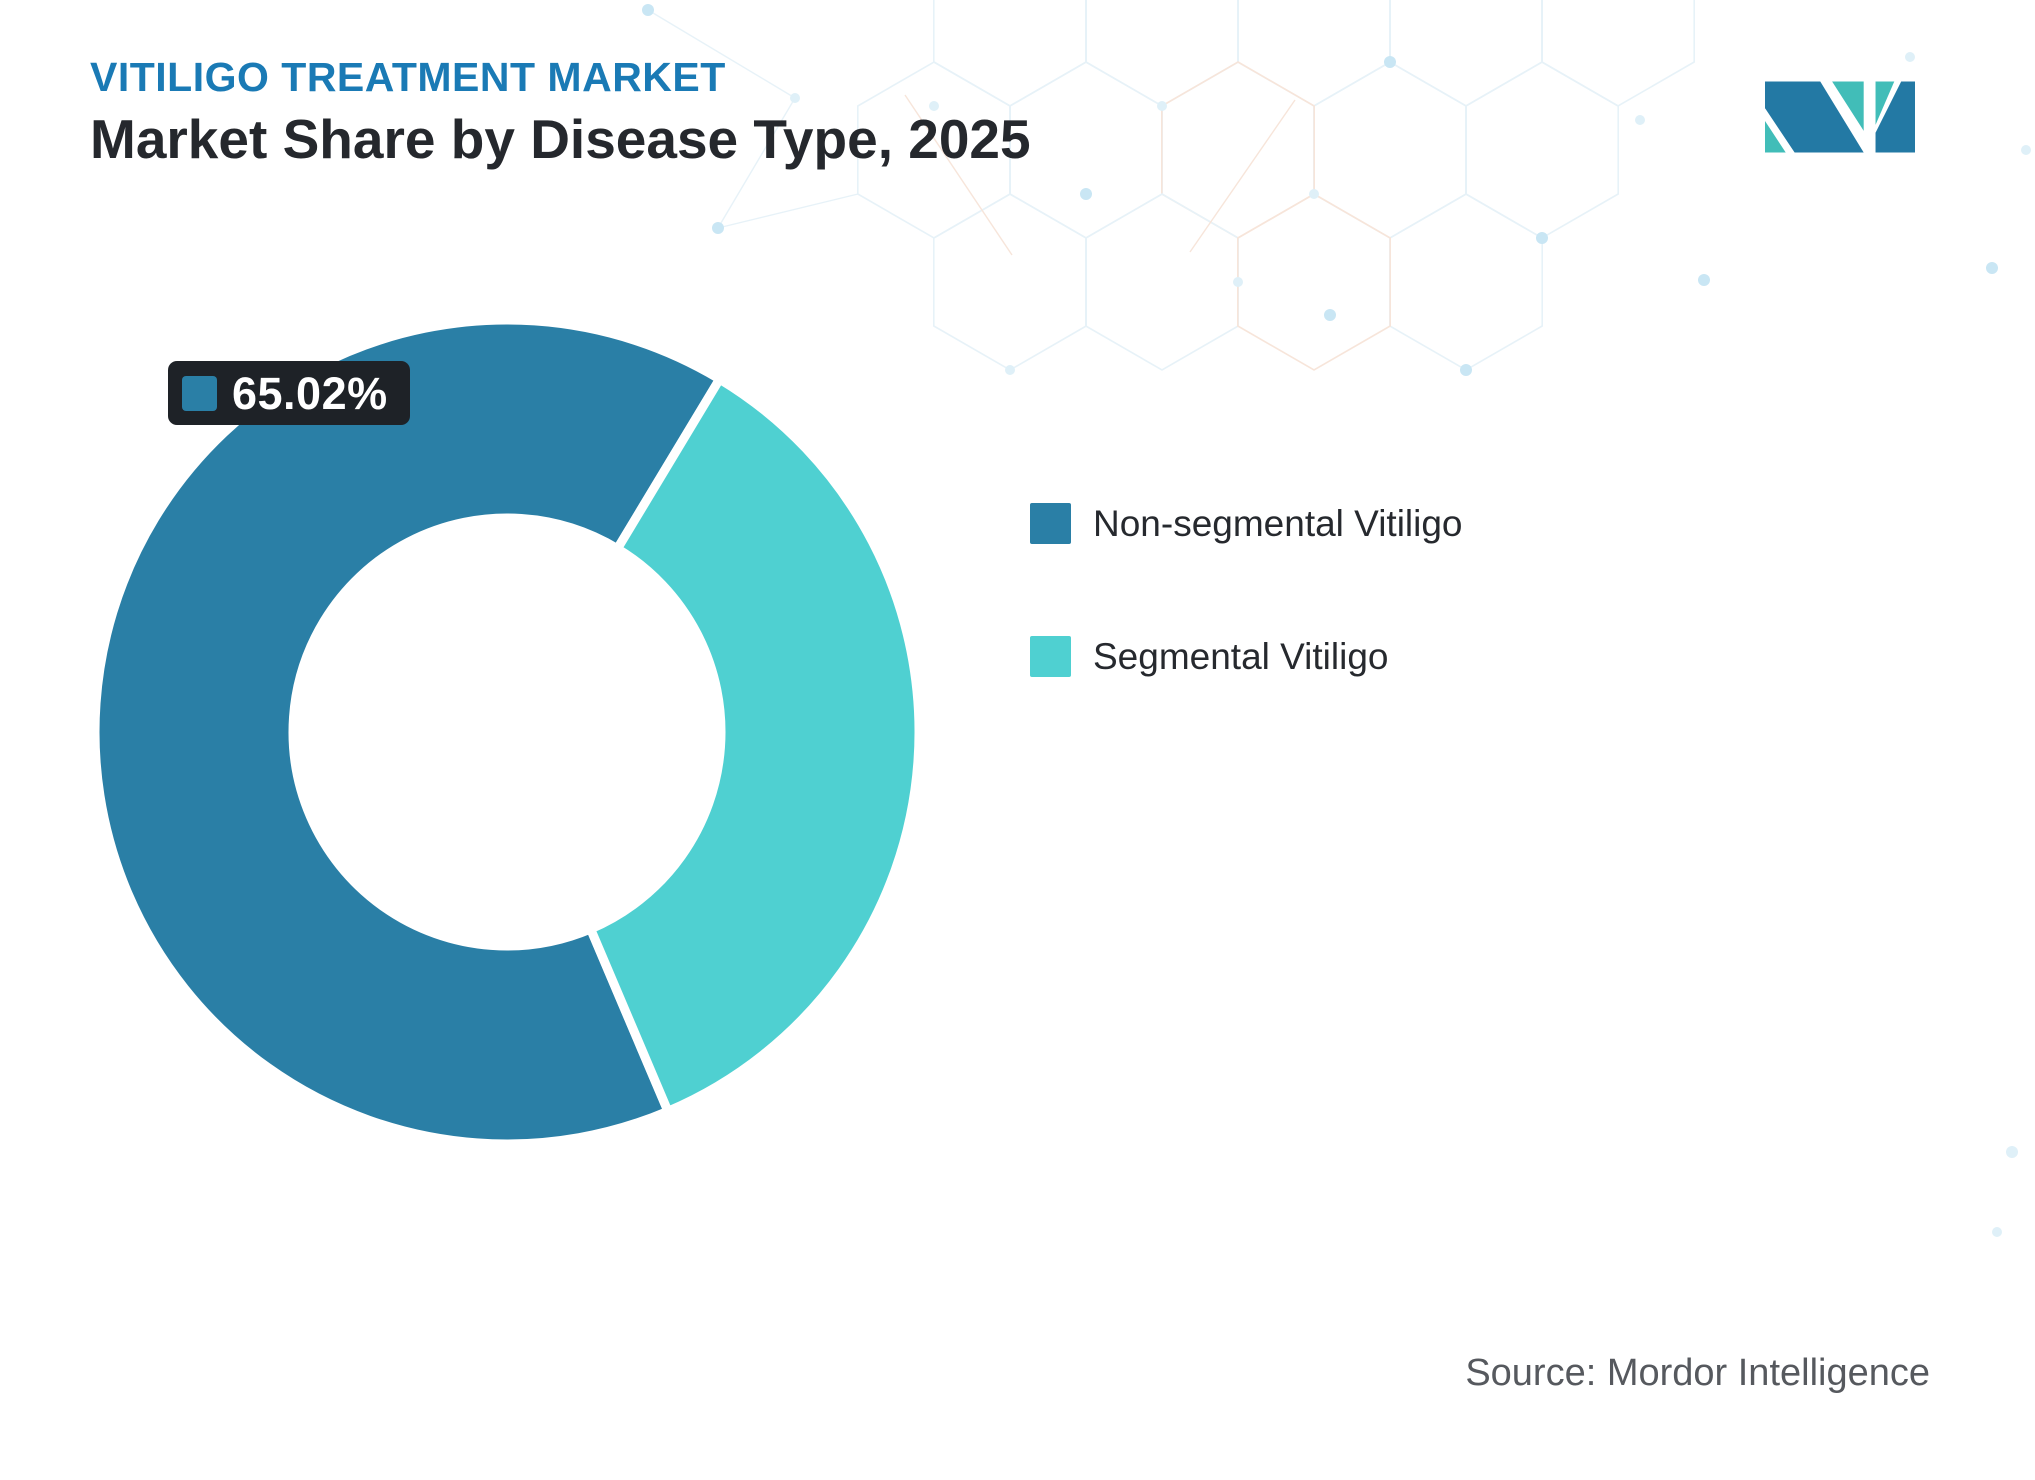 Image resolution: width=2035 pixels, height=1480 pixels. I want to click on report-title: VITILIGO TREATMENT MARKET, so click(408, 77).